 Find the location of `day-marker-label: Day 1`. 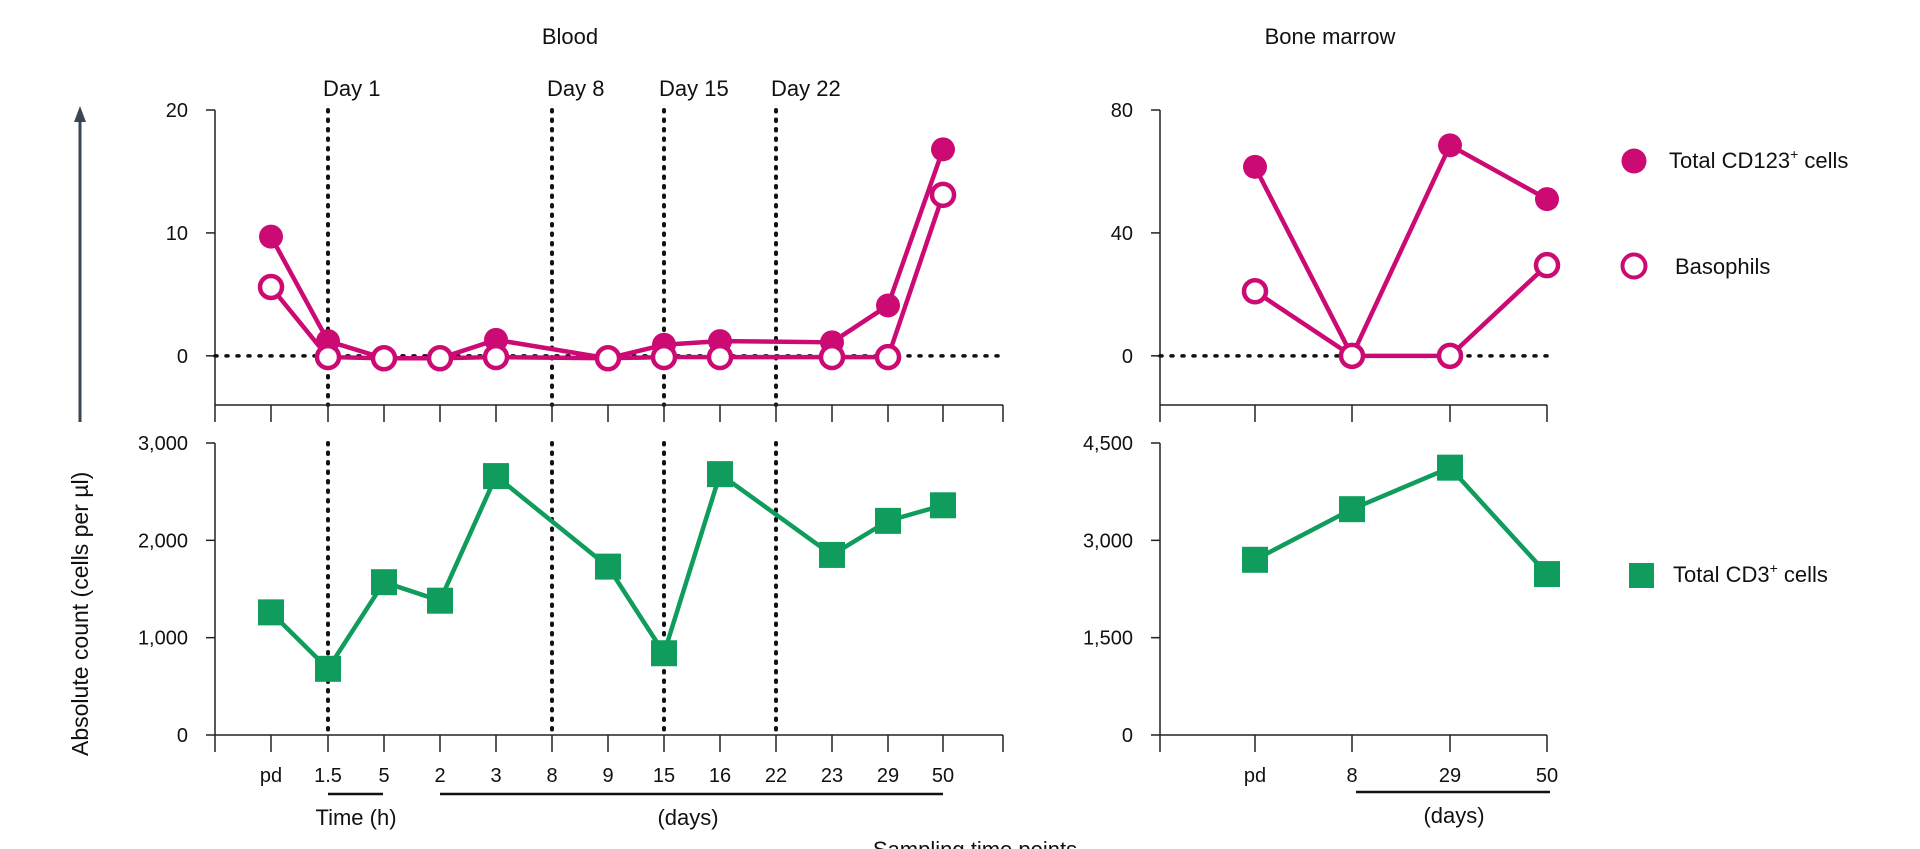

day-marker-label: Day 1 is located at coordinates (351, 88).